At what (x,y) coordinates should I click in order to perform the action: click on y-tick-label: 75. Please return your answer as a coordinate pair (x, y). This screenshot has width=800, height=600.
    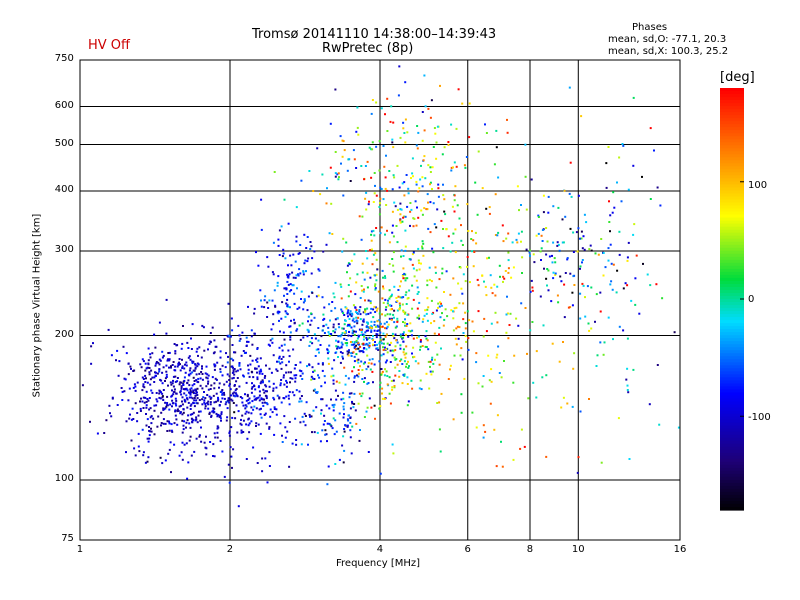
    Looking at the image, I should click on (67, 538).